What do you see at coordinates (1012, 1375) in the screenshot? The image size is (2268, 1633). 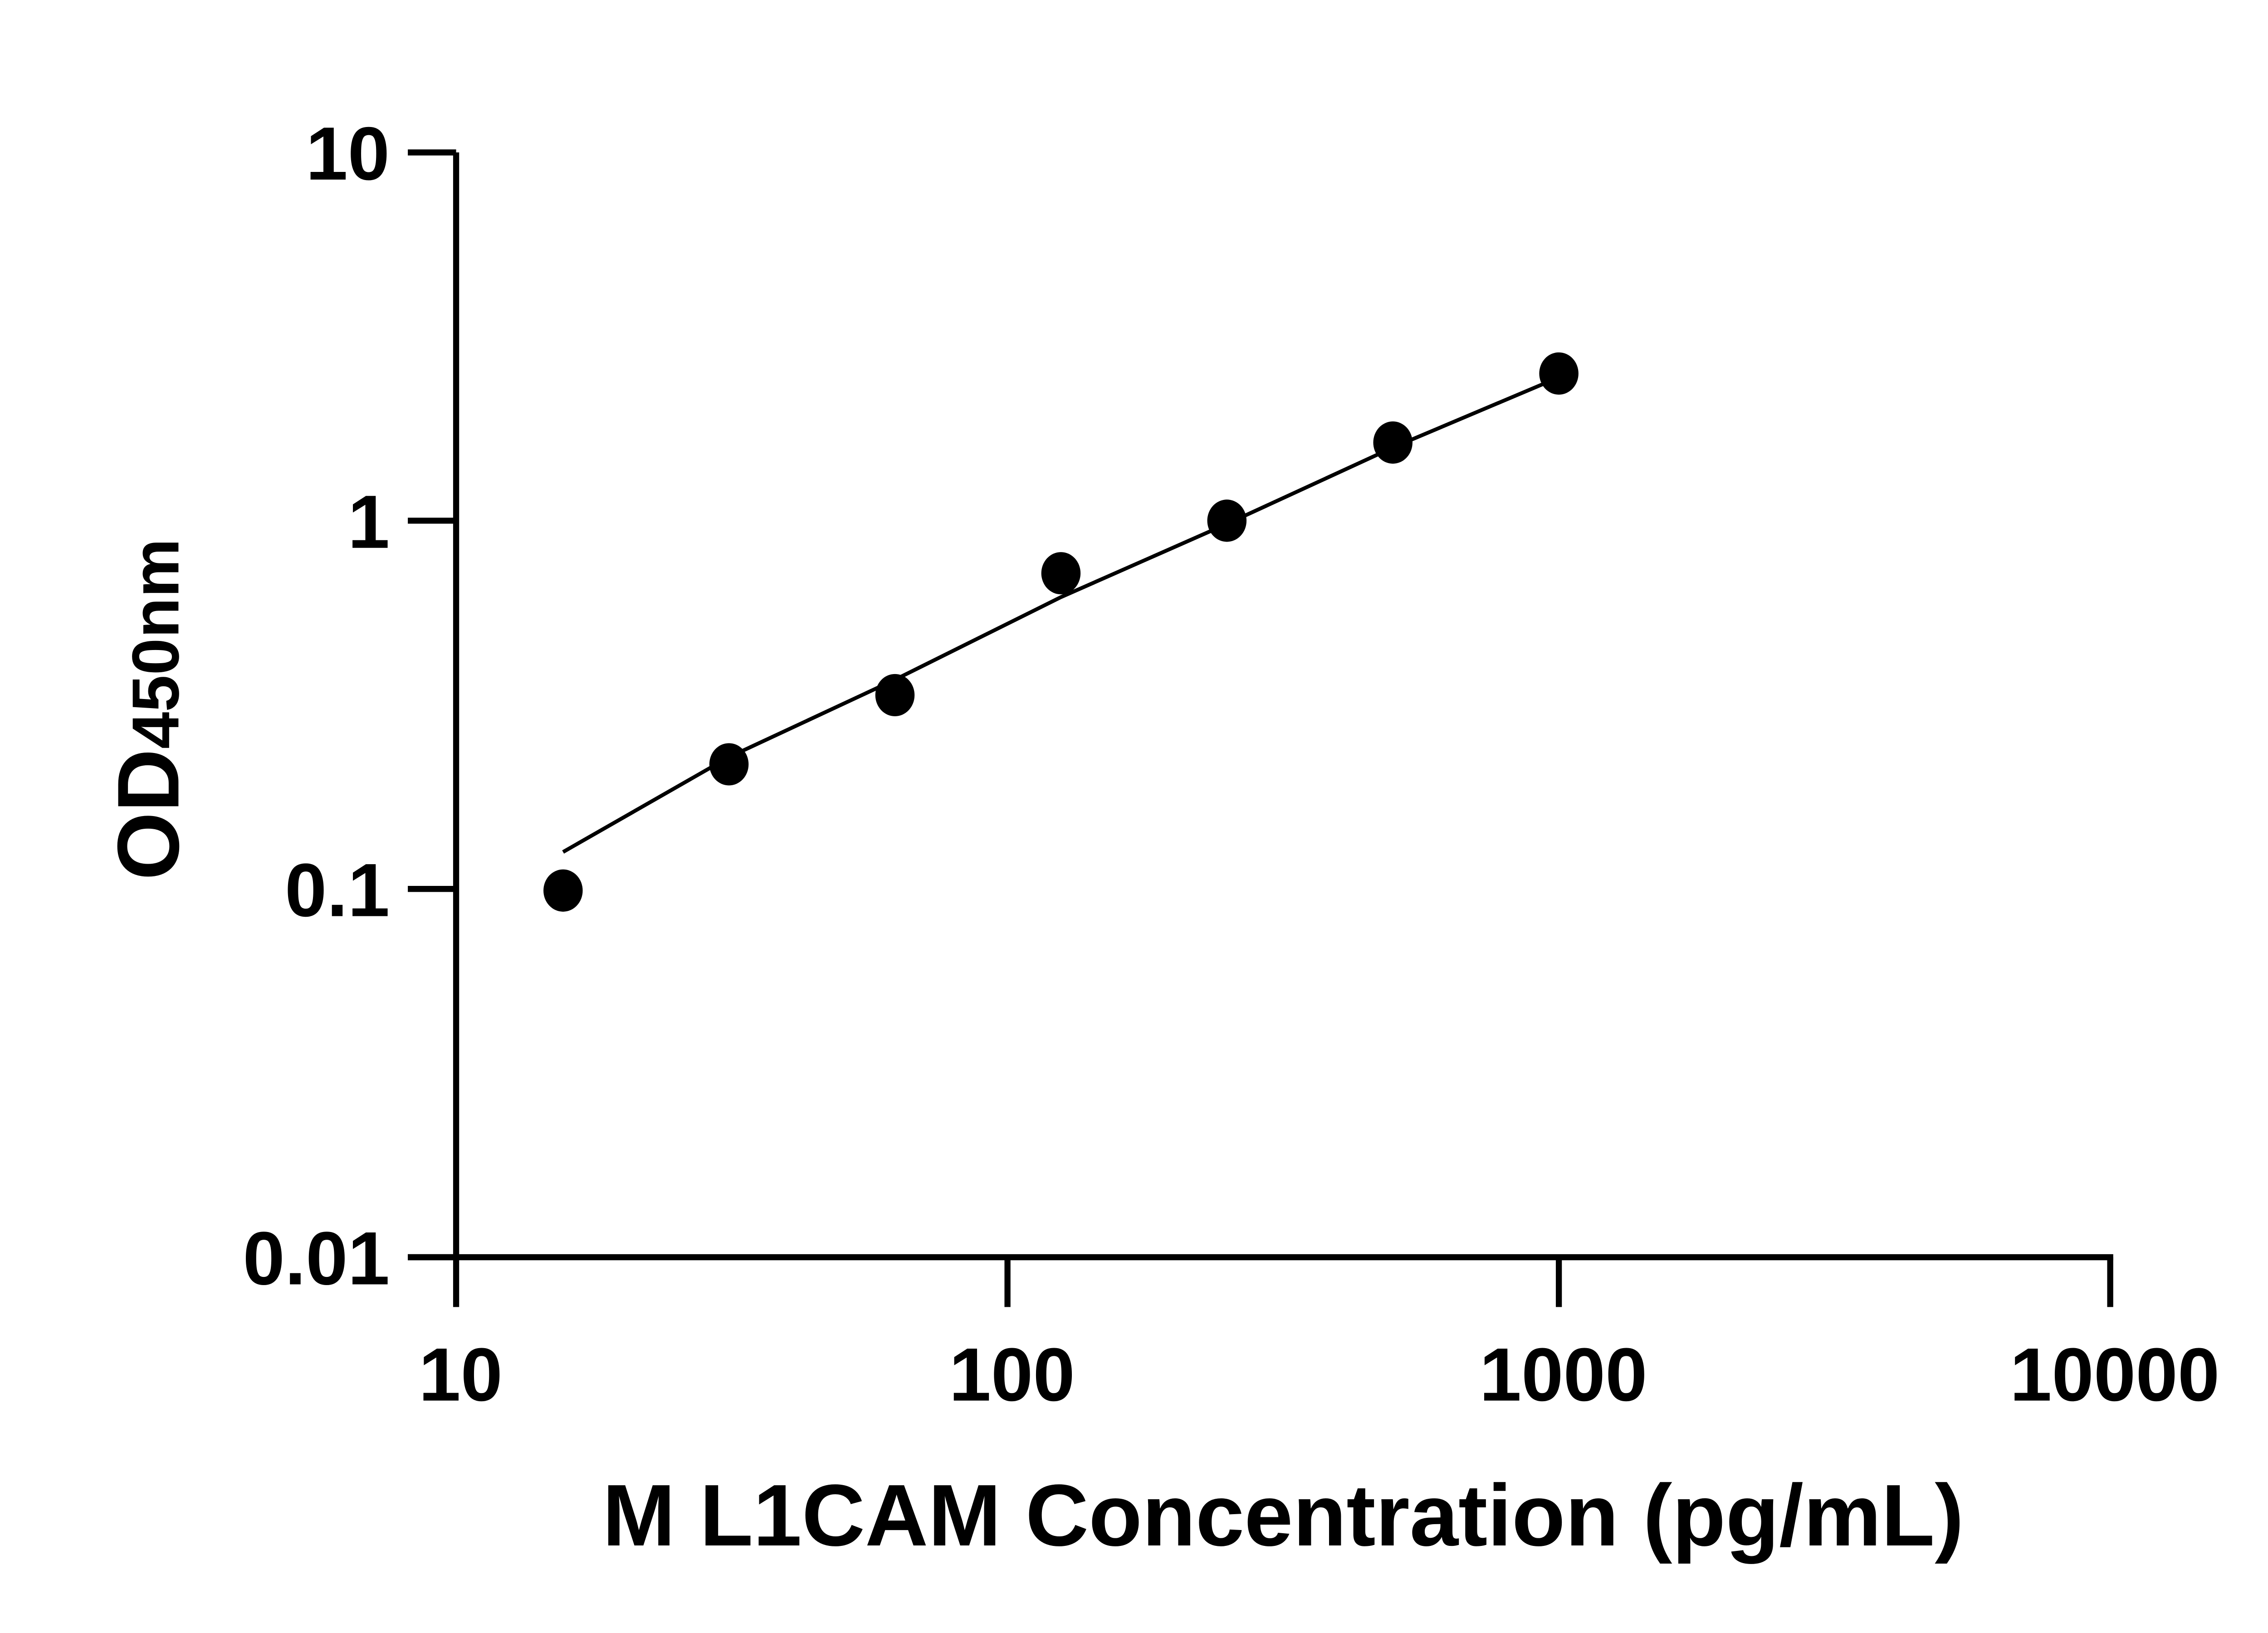 I see `x-tick-label: 100` at bounding box center [1012, 1375].